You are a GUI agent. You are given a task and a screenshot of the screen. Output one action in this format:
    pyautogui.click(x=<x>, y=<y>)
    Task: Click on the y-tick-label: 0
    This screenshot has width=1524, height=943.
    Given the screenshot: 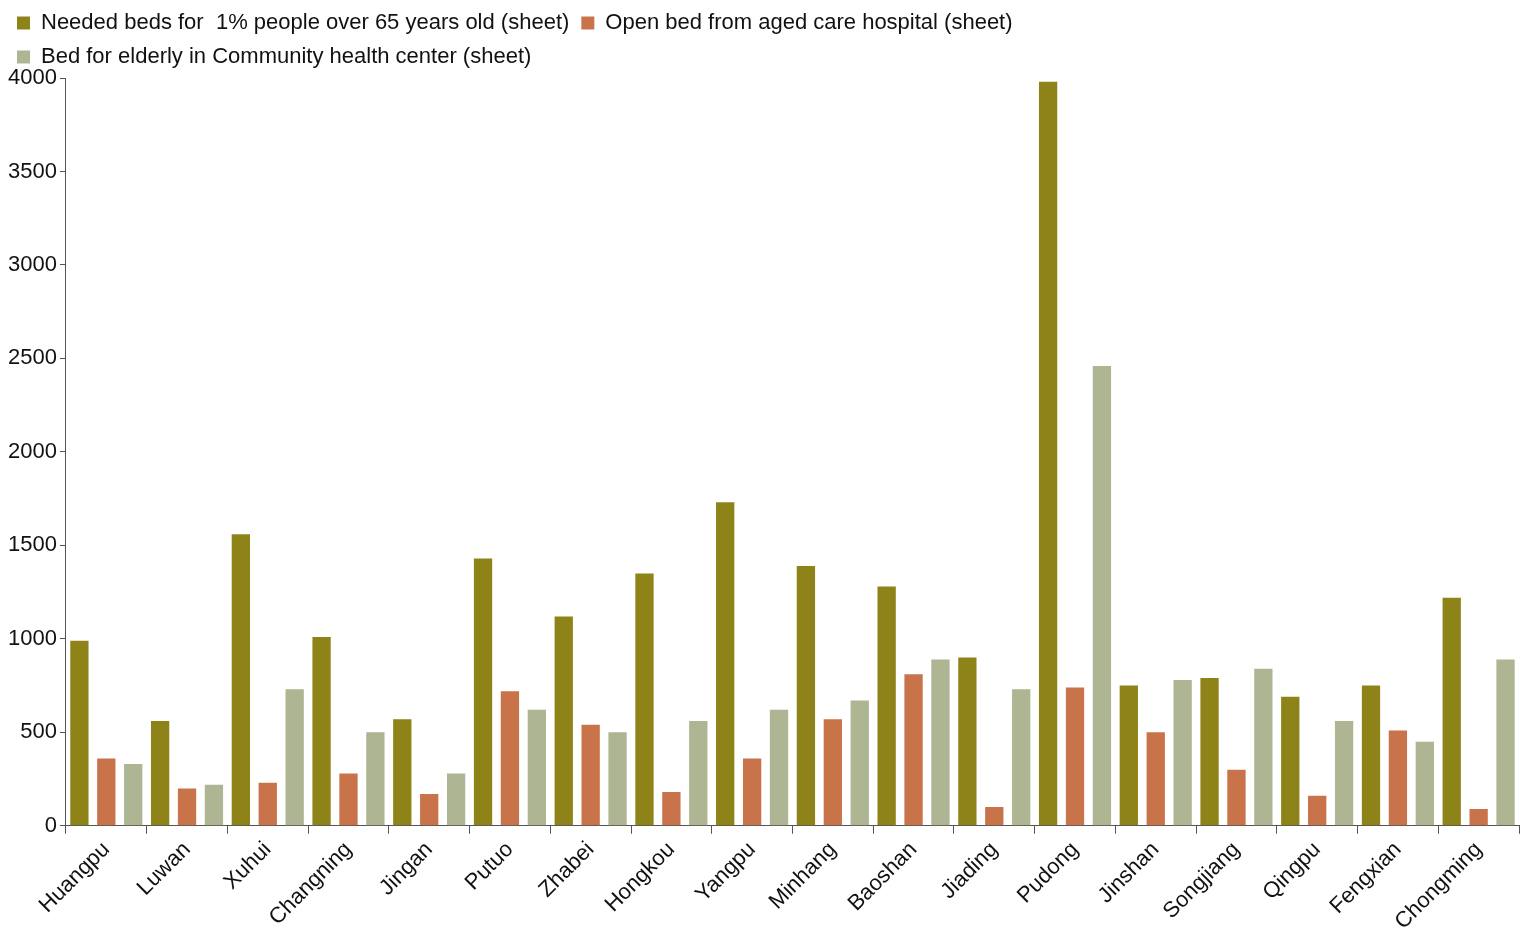 What is the action you would take?
    pyautogui.click(x=50, y=824)
    